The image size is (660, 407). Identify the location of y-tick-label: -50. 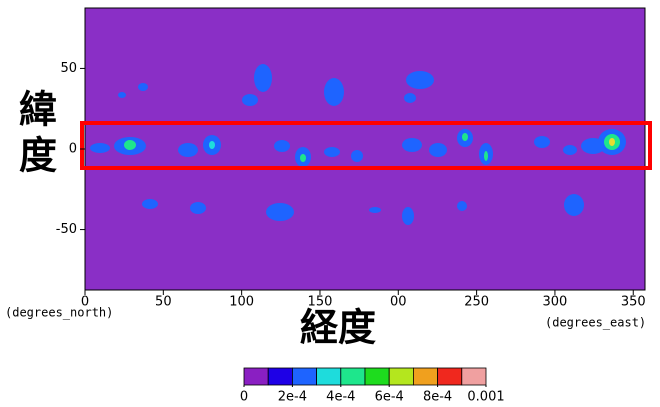
(66, 229).